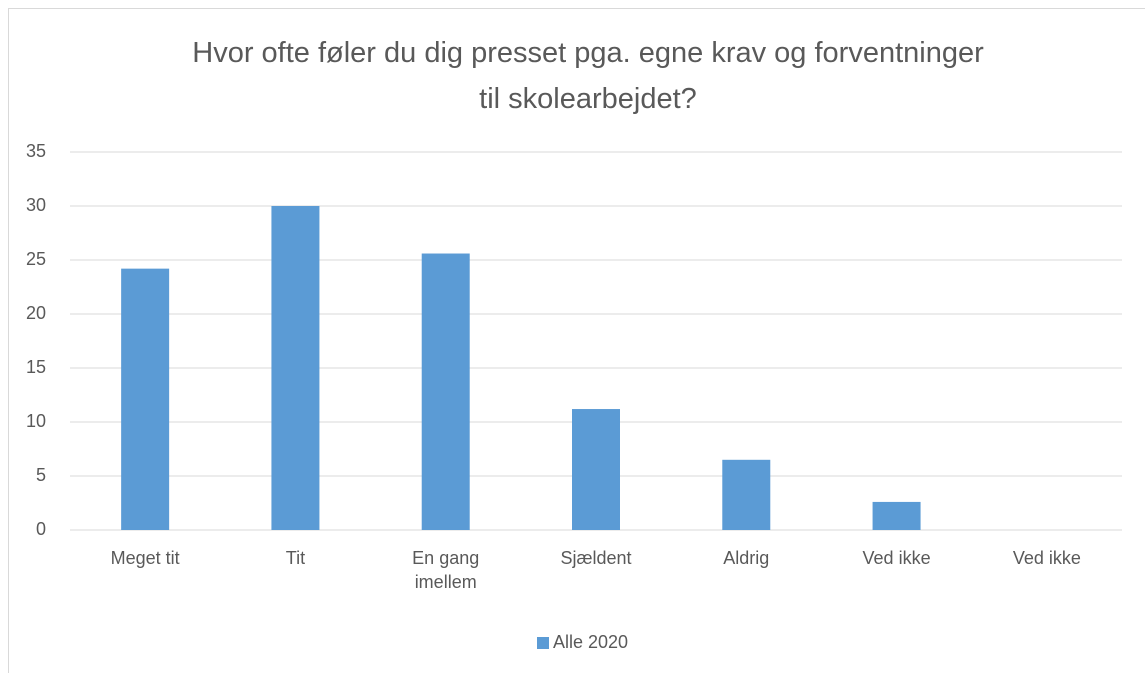  What do you see at coordinates (746, 558) in the screenshot?
I see `x-tick-label: Aldrig` at bounding box center [746, 558].